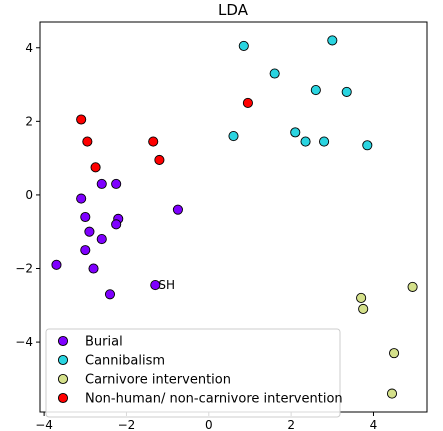 This screenshot has height=431, width=443. I want to click on chart-title: LDA, so click(233, 10).